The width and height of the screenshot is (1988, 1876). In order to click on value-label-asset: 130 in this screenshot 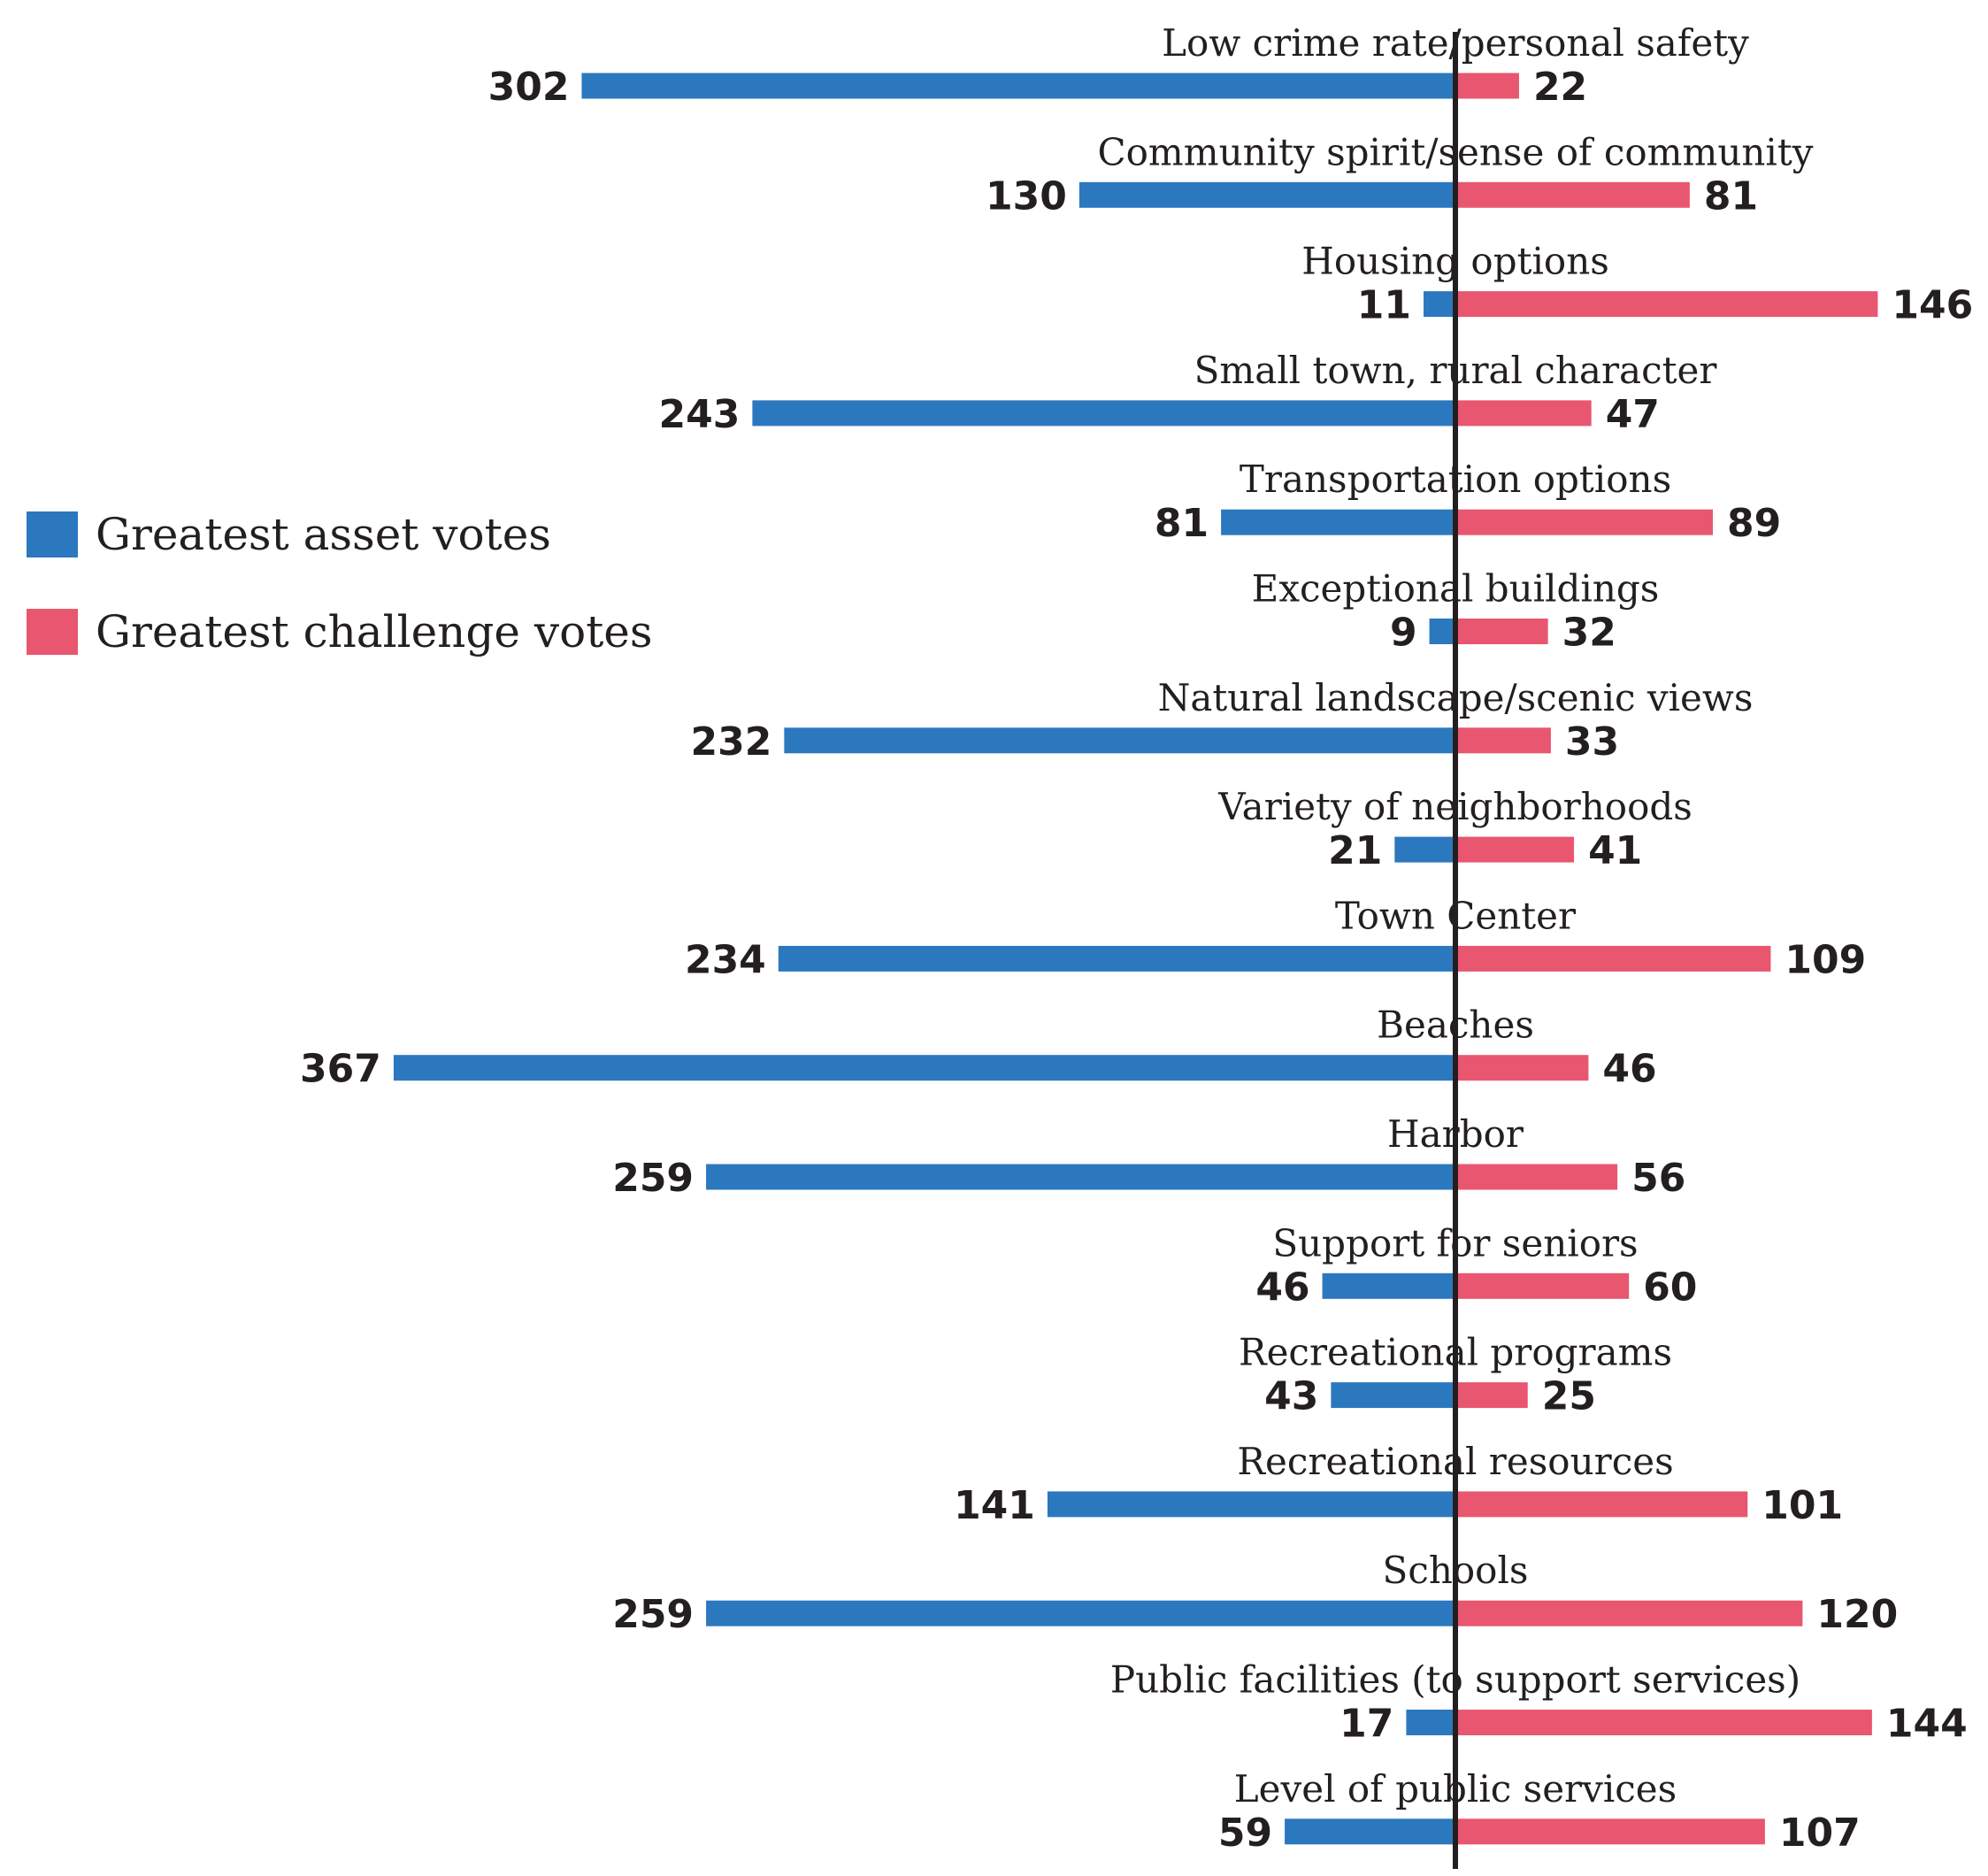, I will do `click(1026, 196)`.